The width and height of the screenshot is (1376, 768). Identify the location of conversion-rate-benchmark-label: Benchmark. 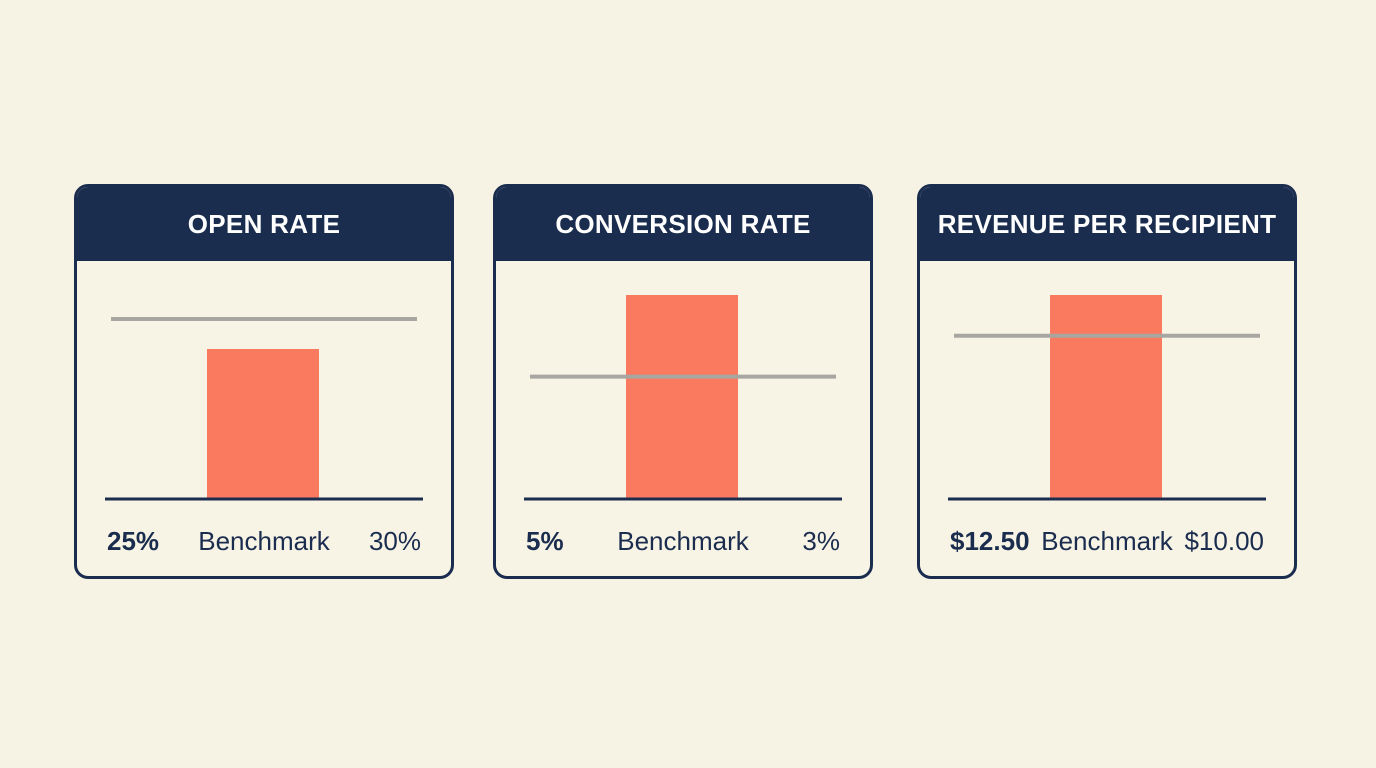
(683, 540).